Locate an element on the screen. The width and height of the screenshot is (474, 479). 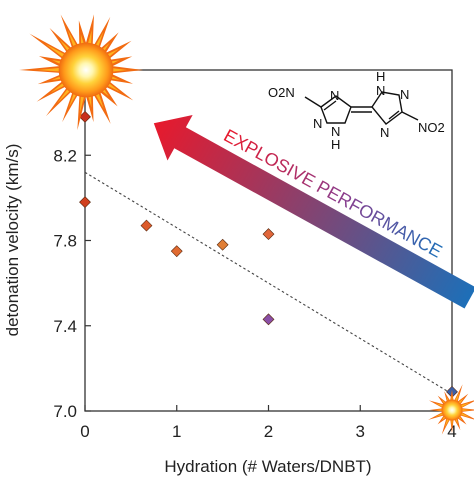
right-ring-n-bottom: N is located at coordinates (384, 132).